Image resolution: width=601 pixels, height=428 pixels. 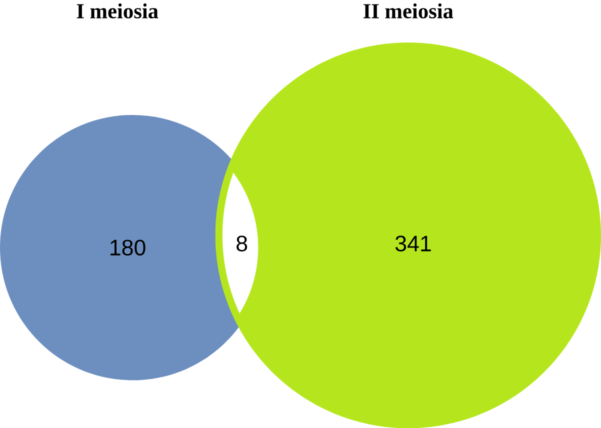 What do you see at coordinates (409, 10) in the screenshot?
I see `category-label: II meiosia` at bounding box center [409, 10].